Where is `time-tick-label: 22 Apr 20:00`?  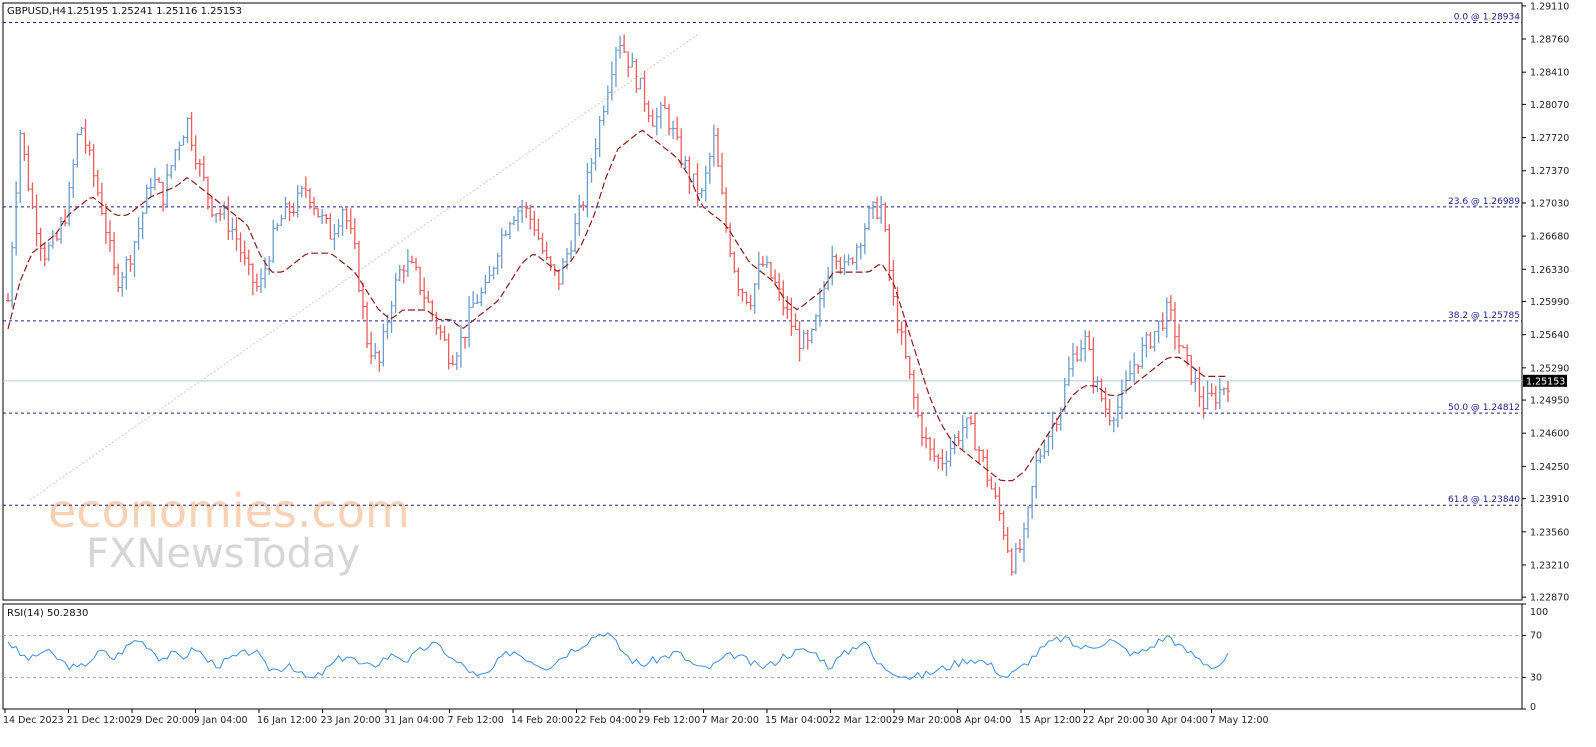 time-tick-label: 22 Apr 20:00 is located at coordinates (1114, 720).